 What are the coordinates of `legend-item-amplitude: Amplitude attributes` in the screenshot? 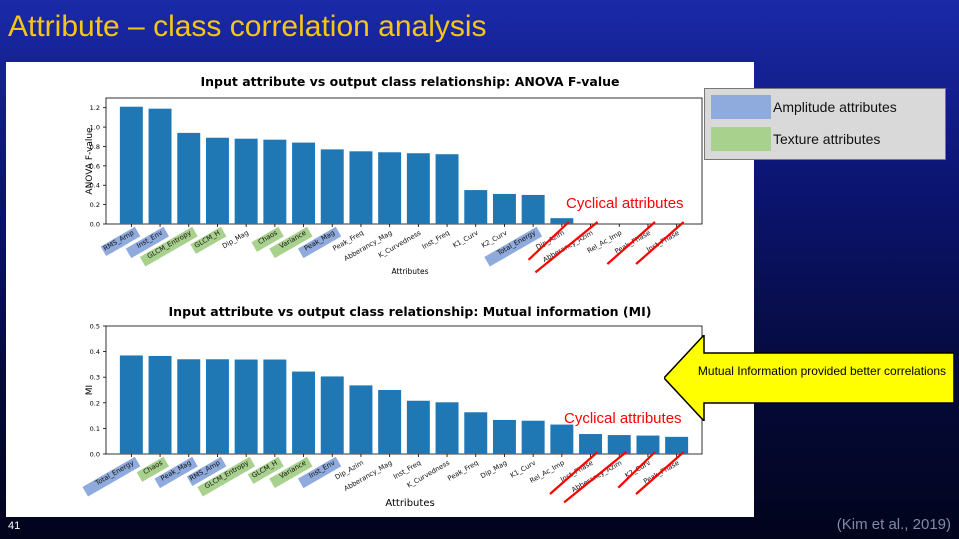 It's located at (825, 107).